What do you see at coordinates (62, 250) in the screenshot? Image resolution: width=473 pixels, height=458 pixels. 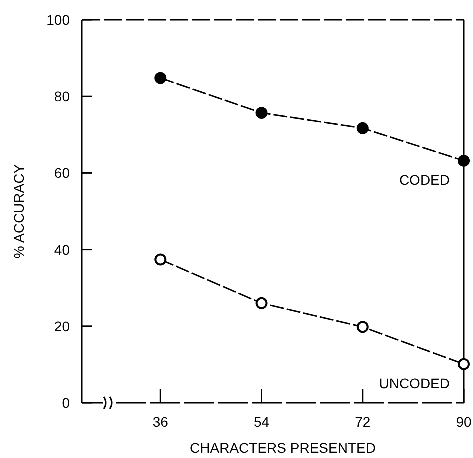 I see `y-tick-label: 40` at bounding box center [62, 250].